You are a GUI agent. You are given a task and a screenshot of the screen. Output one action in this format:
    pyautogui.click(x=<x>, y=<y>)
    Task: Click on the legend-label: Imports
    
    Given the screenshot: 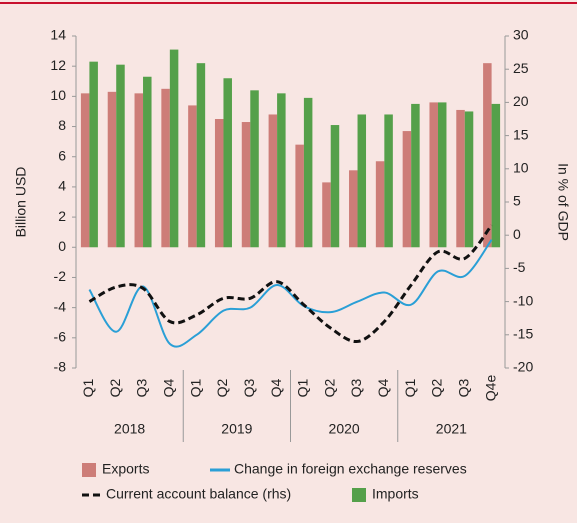 What is the action you would take?
    pyautogui.click(x=395, y=494)
    